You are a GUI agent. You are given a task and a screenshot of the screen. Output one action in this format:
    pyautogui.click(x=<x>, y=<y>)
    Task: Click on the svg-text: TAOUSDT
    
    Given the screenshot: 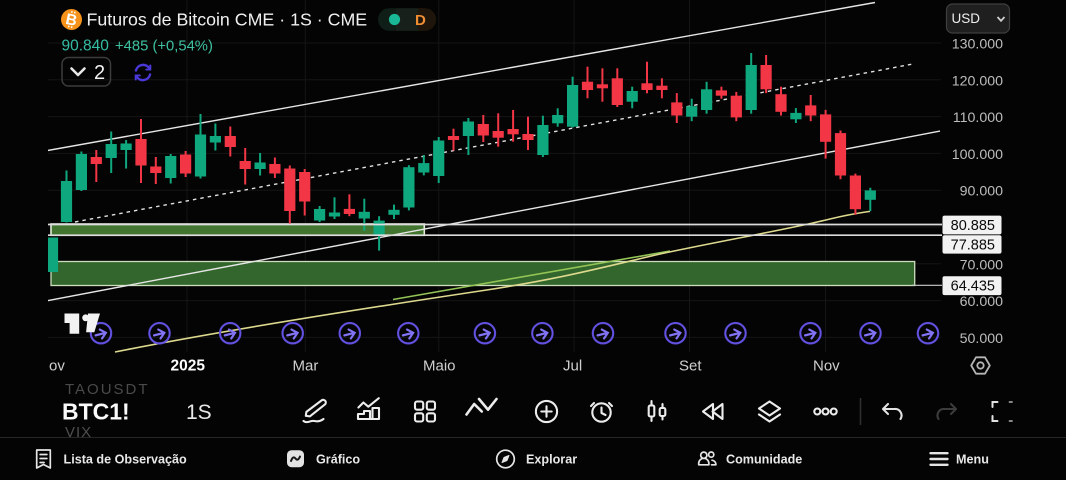 What is the action you would take?
    pyautogui.click(x=107, y=389)
    